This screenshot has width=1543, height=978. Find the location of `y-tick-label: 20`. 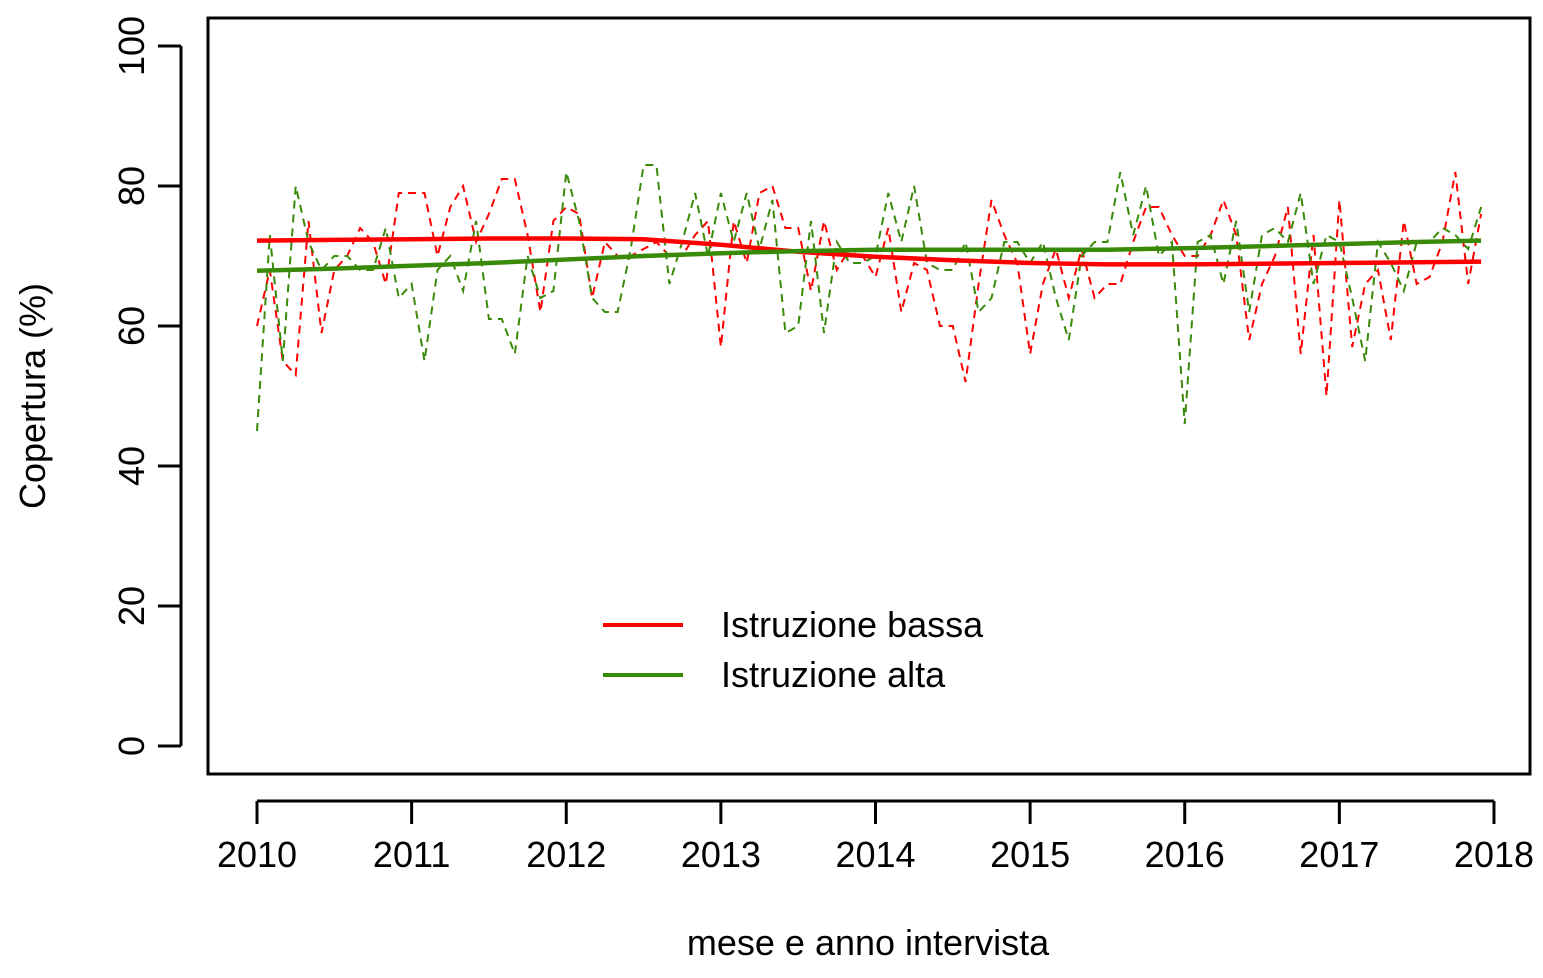

y-tick-label: 20 is located at coordinates (131, 606).